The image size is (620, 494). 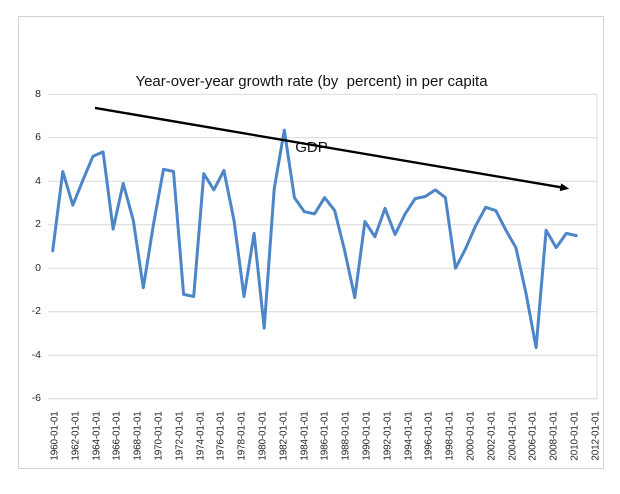 I want to click on x-axis-tick-label: 2012-01-01, so click(x=596, y=436).